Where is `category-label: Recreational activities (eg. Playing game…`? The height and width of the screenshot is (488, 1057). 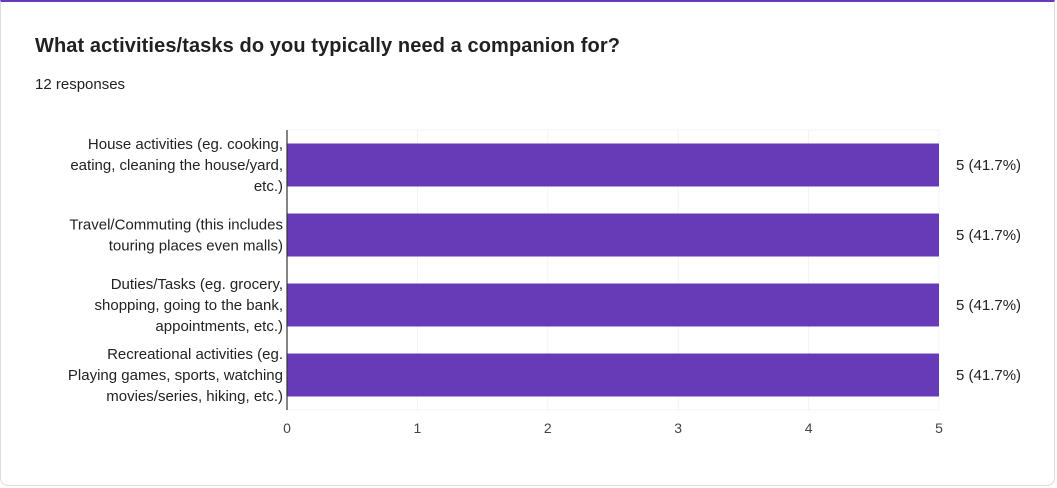 category-label: Recreational activities (eg. Playing game… is located at coordinates (175, 375).